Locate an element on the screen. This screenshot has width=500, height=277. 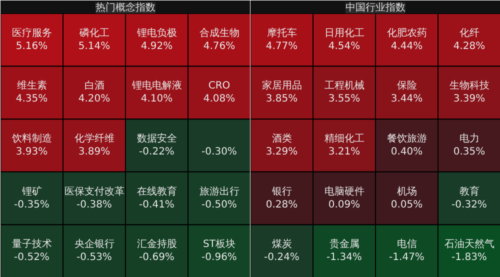
data-label: 4.10% is located at coordinates (156, 99).